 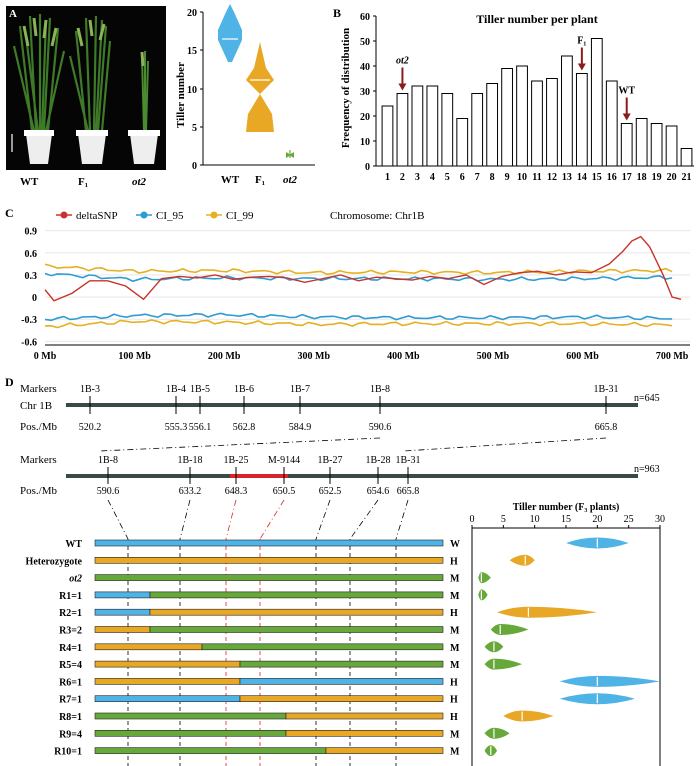 What do you see at coordinates (9, 382) in the screenshot?
I see `panel-d-label: D` at bounding box center [9, 382].